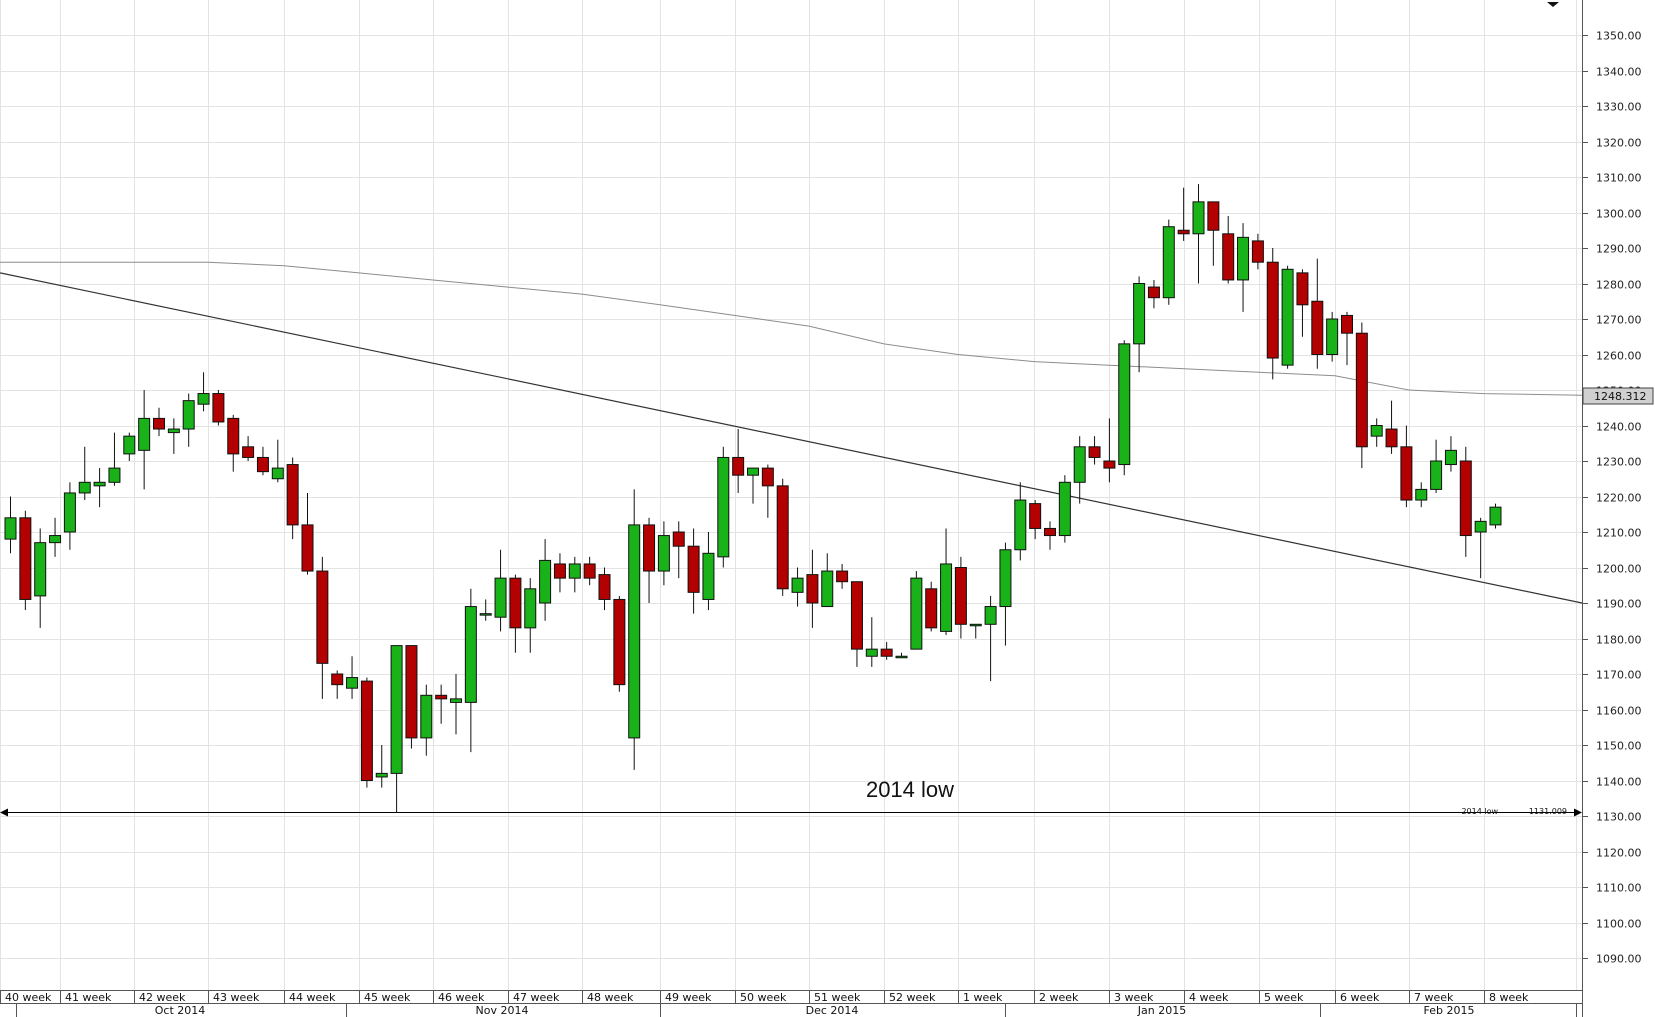 The height and width of the screenshot is (1017, 1655). Describe the element at coordinates (1619, 36) in the screenshot. I see `y-tick-label: 1350.00` at that location.